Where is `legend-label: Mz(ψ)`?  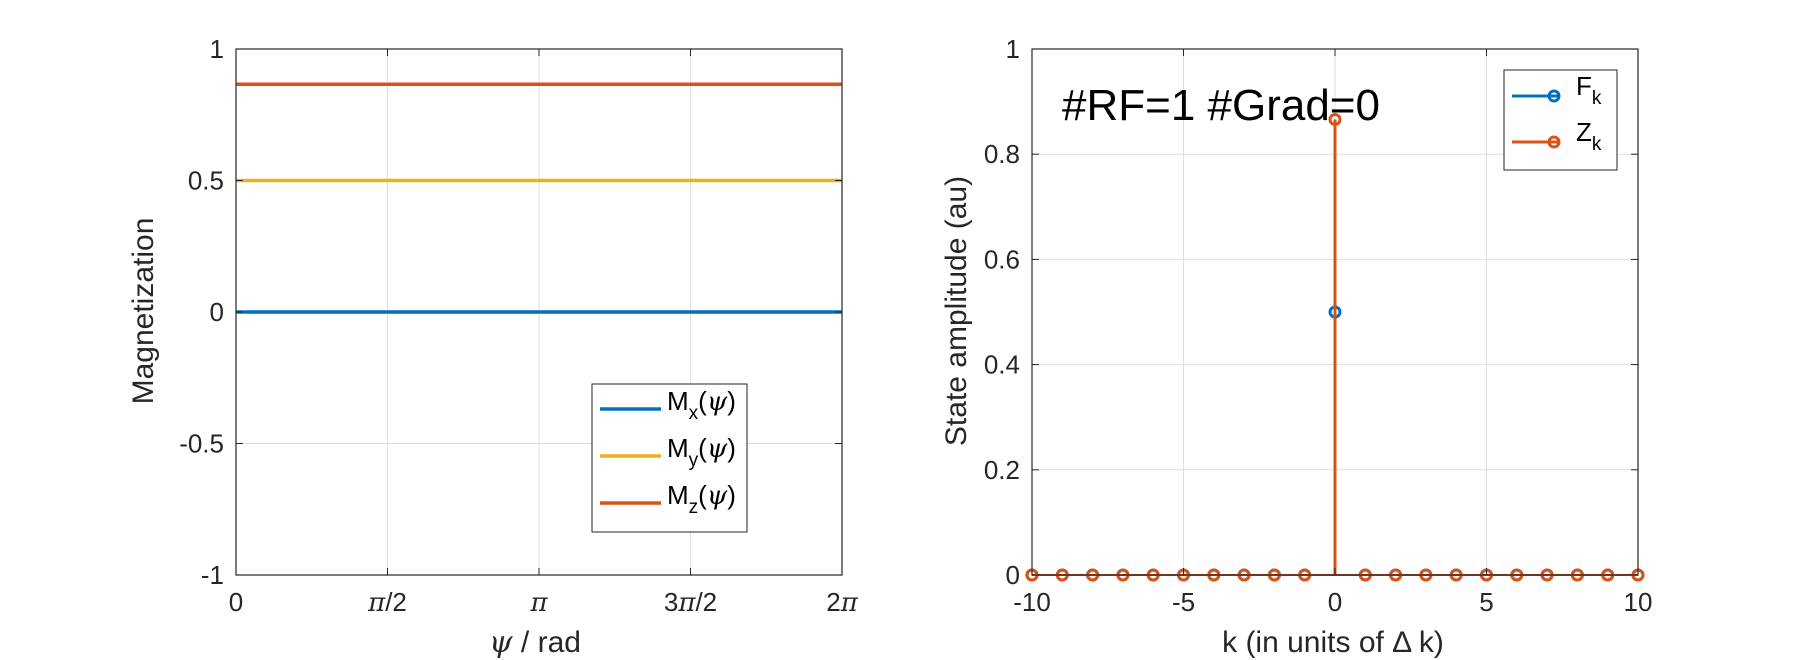
legend-label: Mz(ψ) is located at coordinates (701, 499).